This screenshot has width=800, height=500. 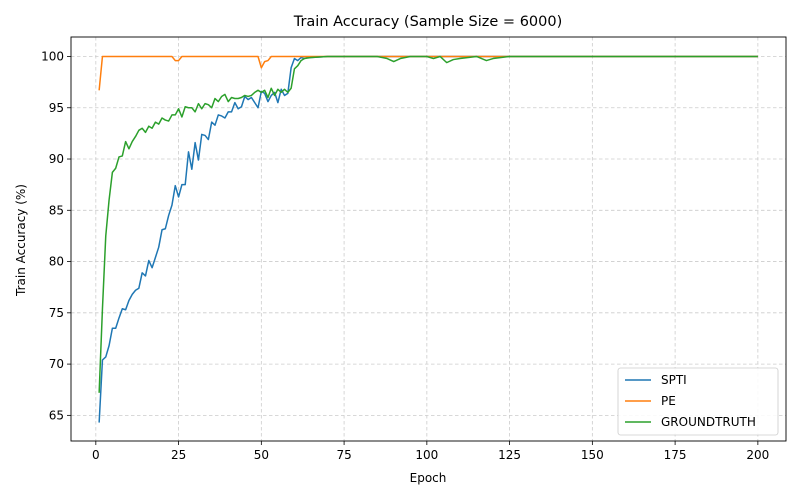 I want to click on legend-box, so click(x=698, y=401).